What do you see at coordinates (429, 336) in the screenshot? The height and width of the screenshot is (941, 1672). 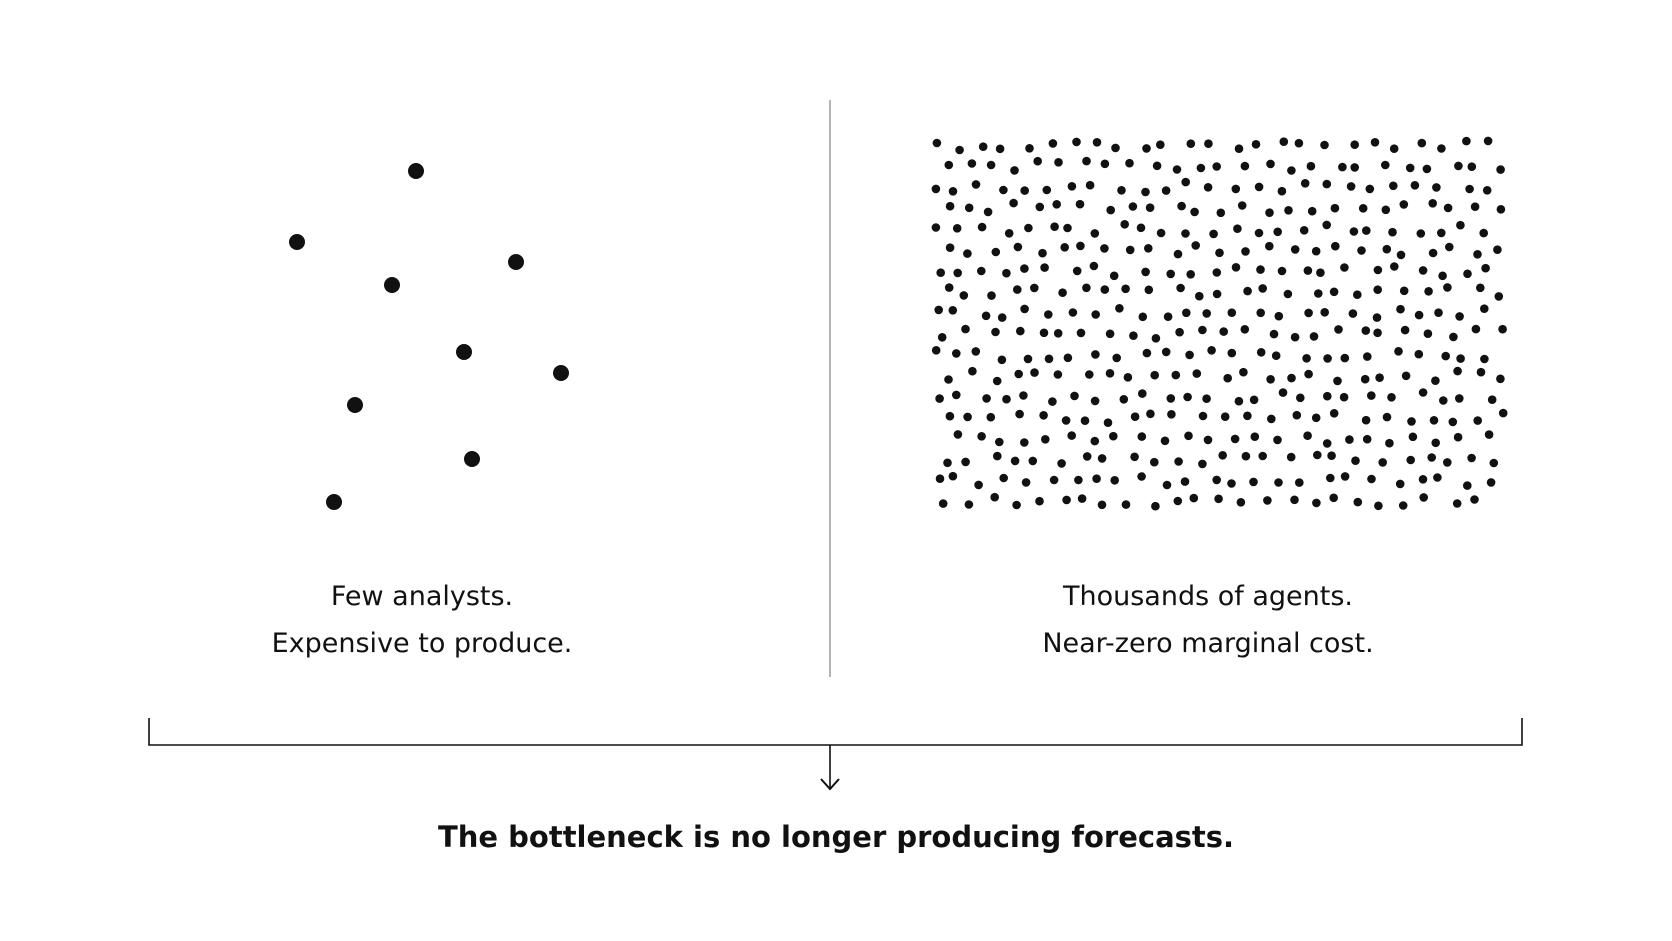 I see `few-analysts-dot-cluster` at bounding box center [429, 336].